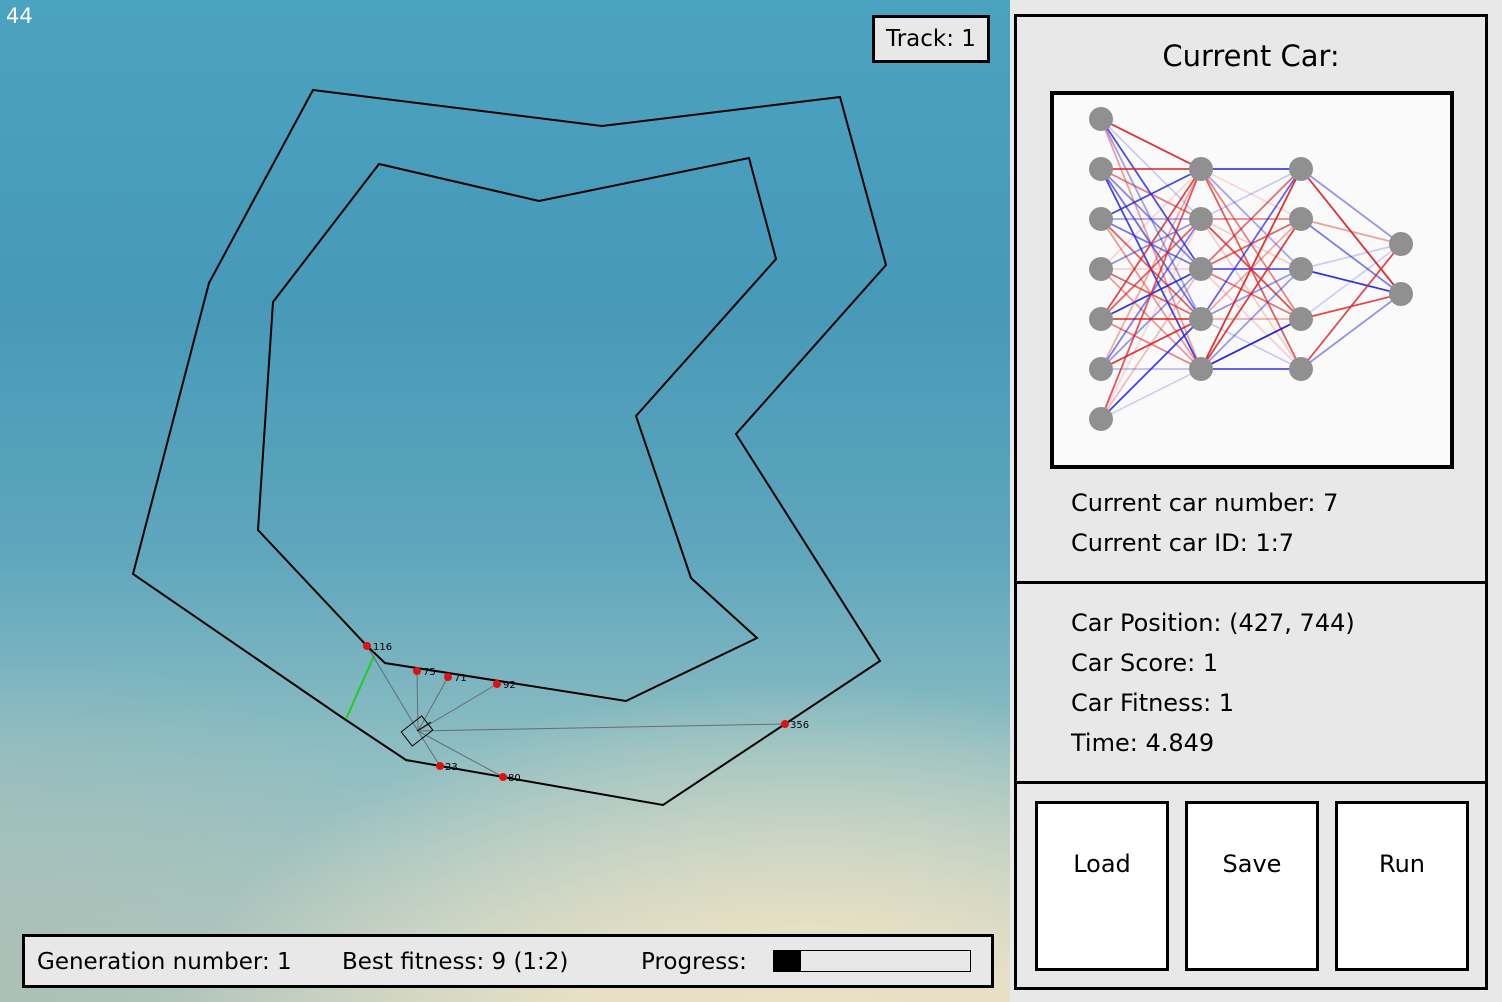  I want to click on load-button: Load, so click(1102, 886).